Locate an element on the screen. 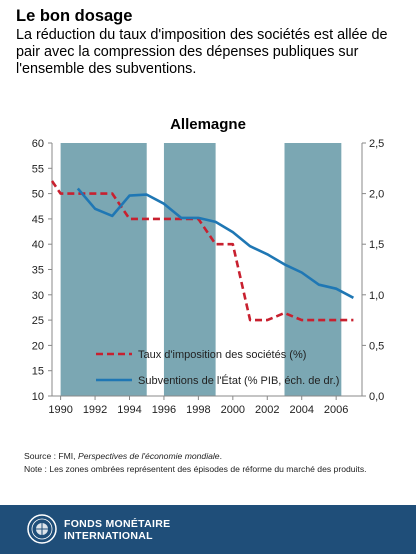  left-tick-label: 40 is located at coordinates (38, 245).